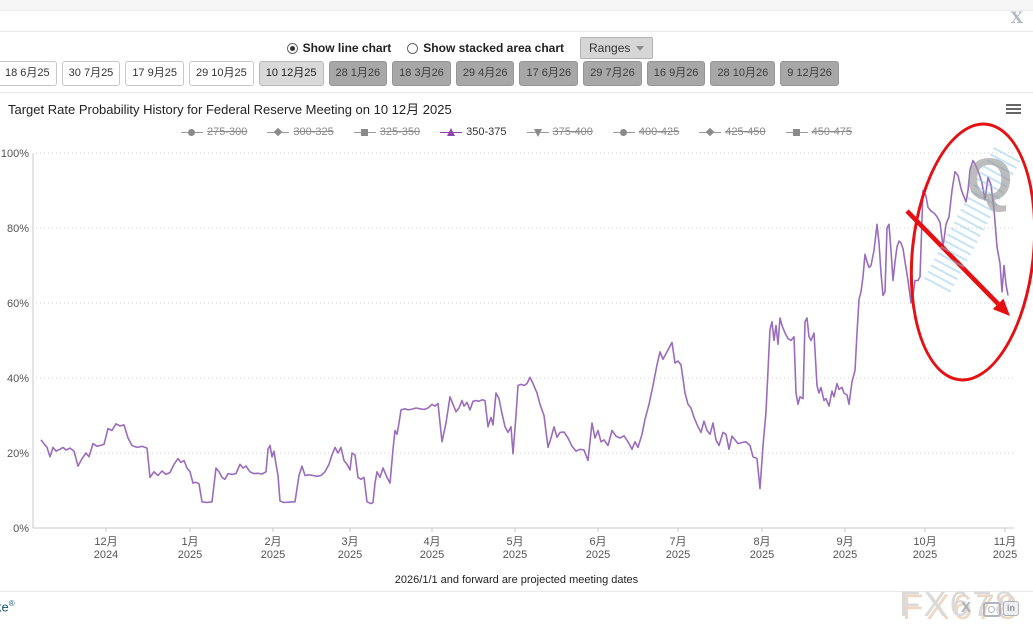 Image resolution: width=1033 pixels, height=639 pixels. What do you see at coordinates (598, 548) in the screenshot?
I see `x-tick-label: 6月 2025` at bounding box center [598, 548].